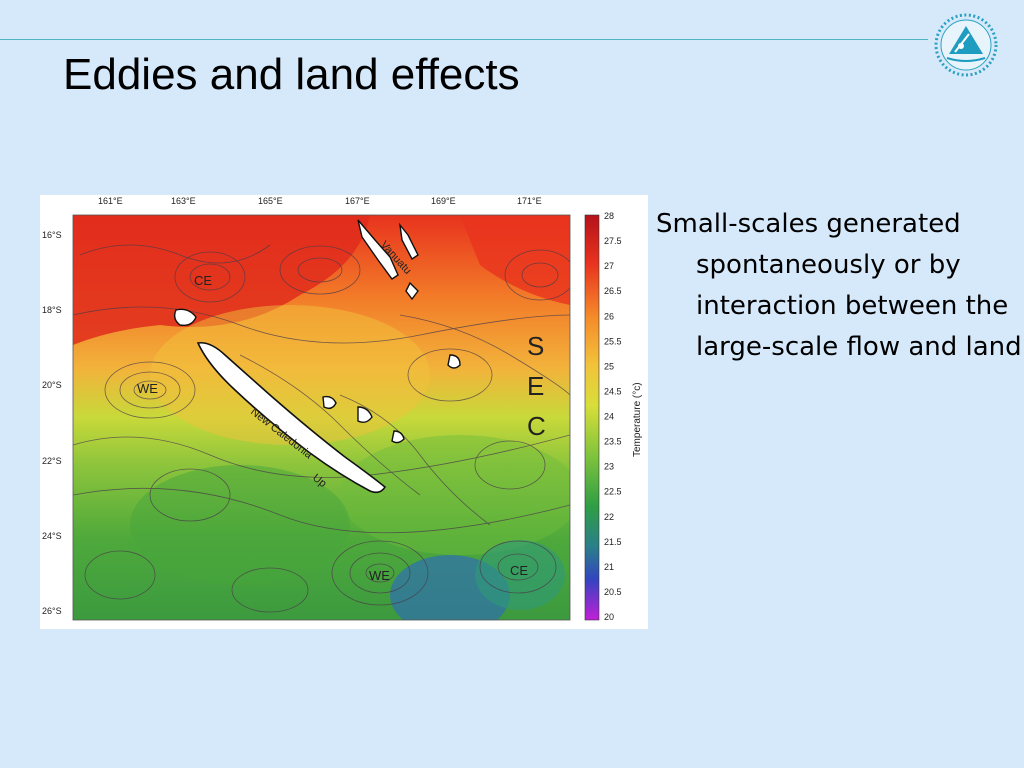 The image size is (1024, 768). What do you see at coordinates (52, 235) in the screenshot?
I see `lat-label: 16°S` at bounding box center [52, 235].